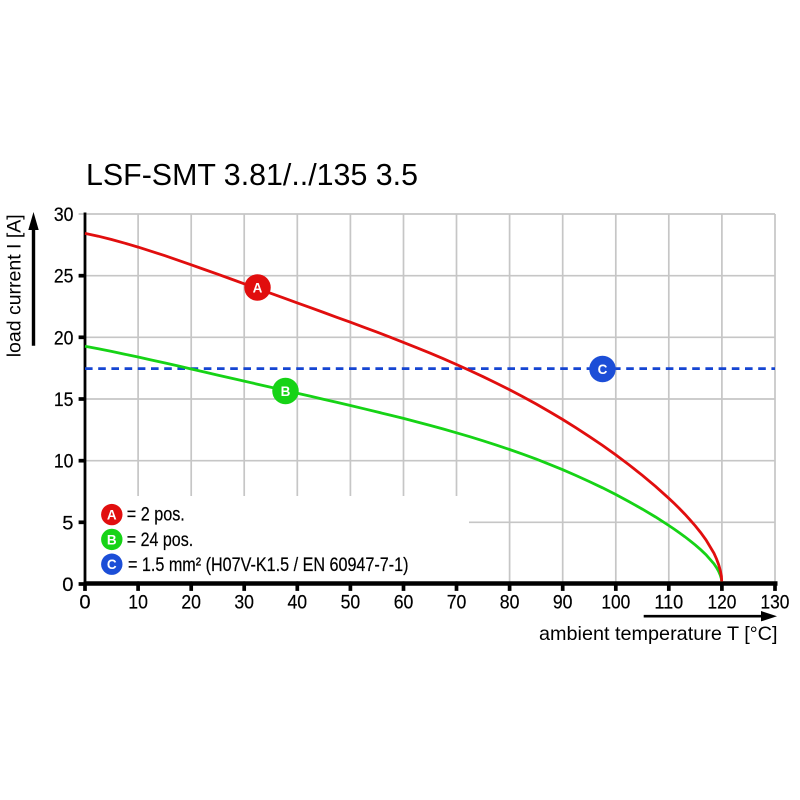 The image size is (800, 800). Describe the element at coordinates (775, 603) in the screenshot. I see `svg-text: 130` at that location.